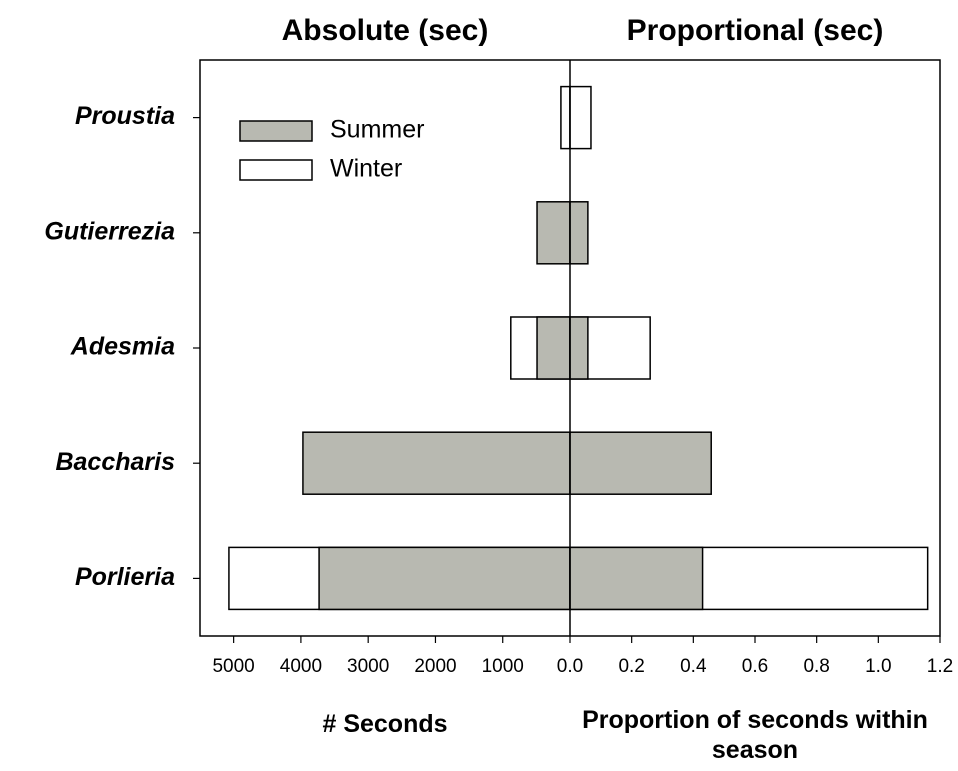 Image resolution: width=958 pixels, height=771 pixels. What do you see at coordinates (125, 116) in the screenshot?
I see `y-tick-label: Proustia` at bounding box center [125, 116].